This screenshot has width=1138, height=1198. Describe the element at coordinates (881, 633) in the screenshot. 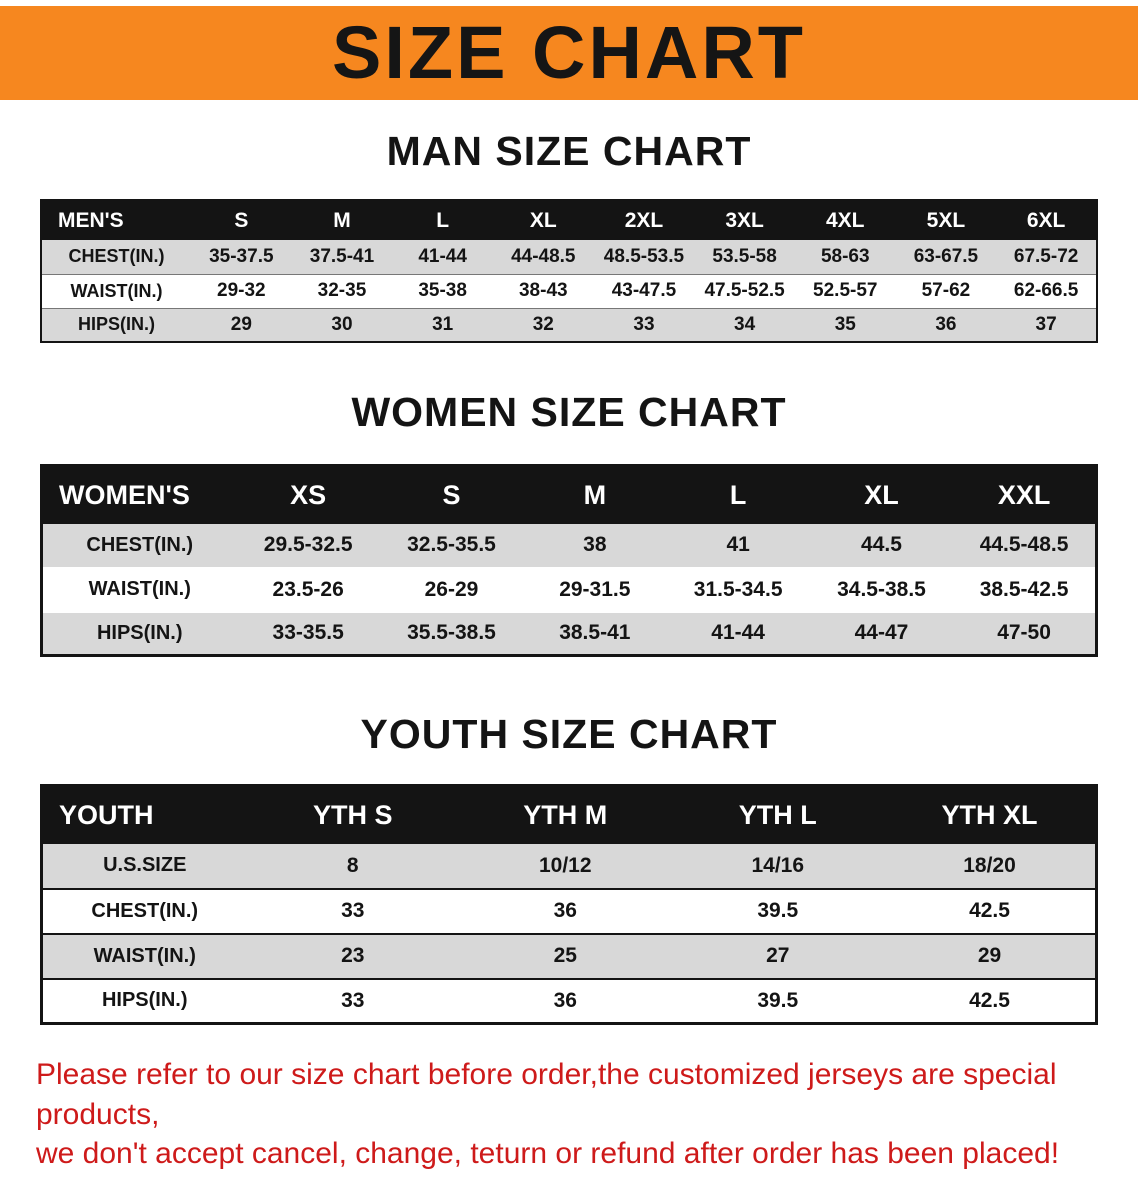

I see `size-value-cell: 44-47` at that location.